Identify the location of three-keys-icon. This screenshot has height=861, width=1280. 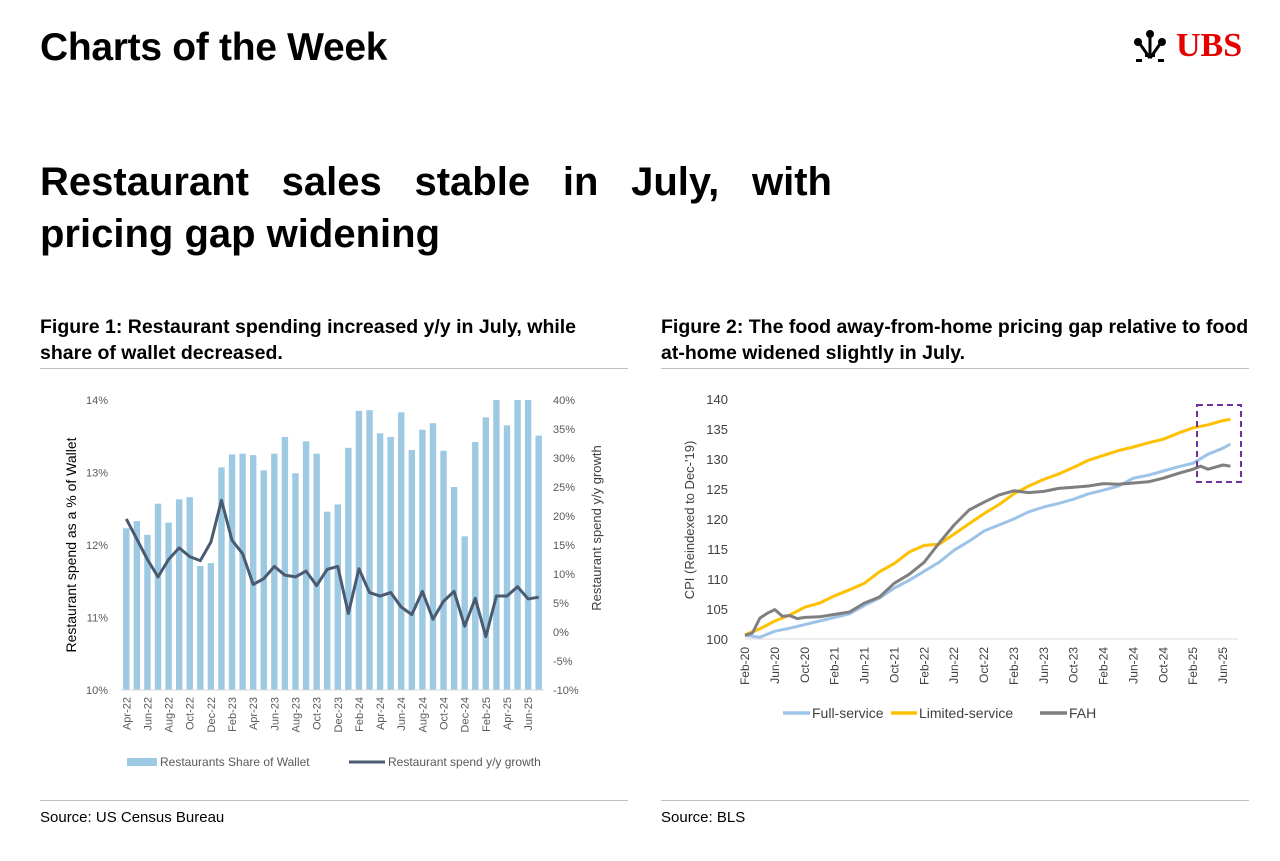
(1150, 46).